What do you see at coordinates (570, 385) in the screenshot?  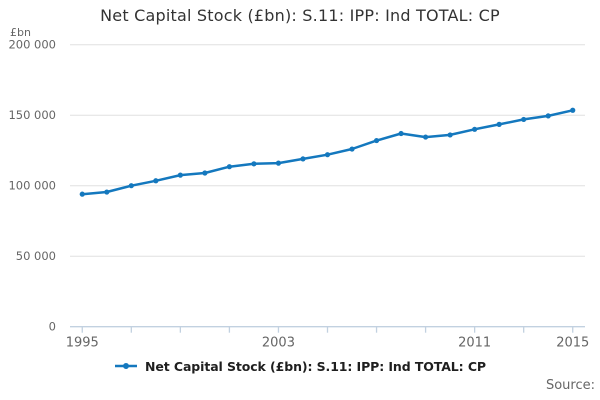 I see `source-label: Source:` at bounding box center [570, 385].